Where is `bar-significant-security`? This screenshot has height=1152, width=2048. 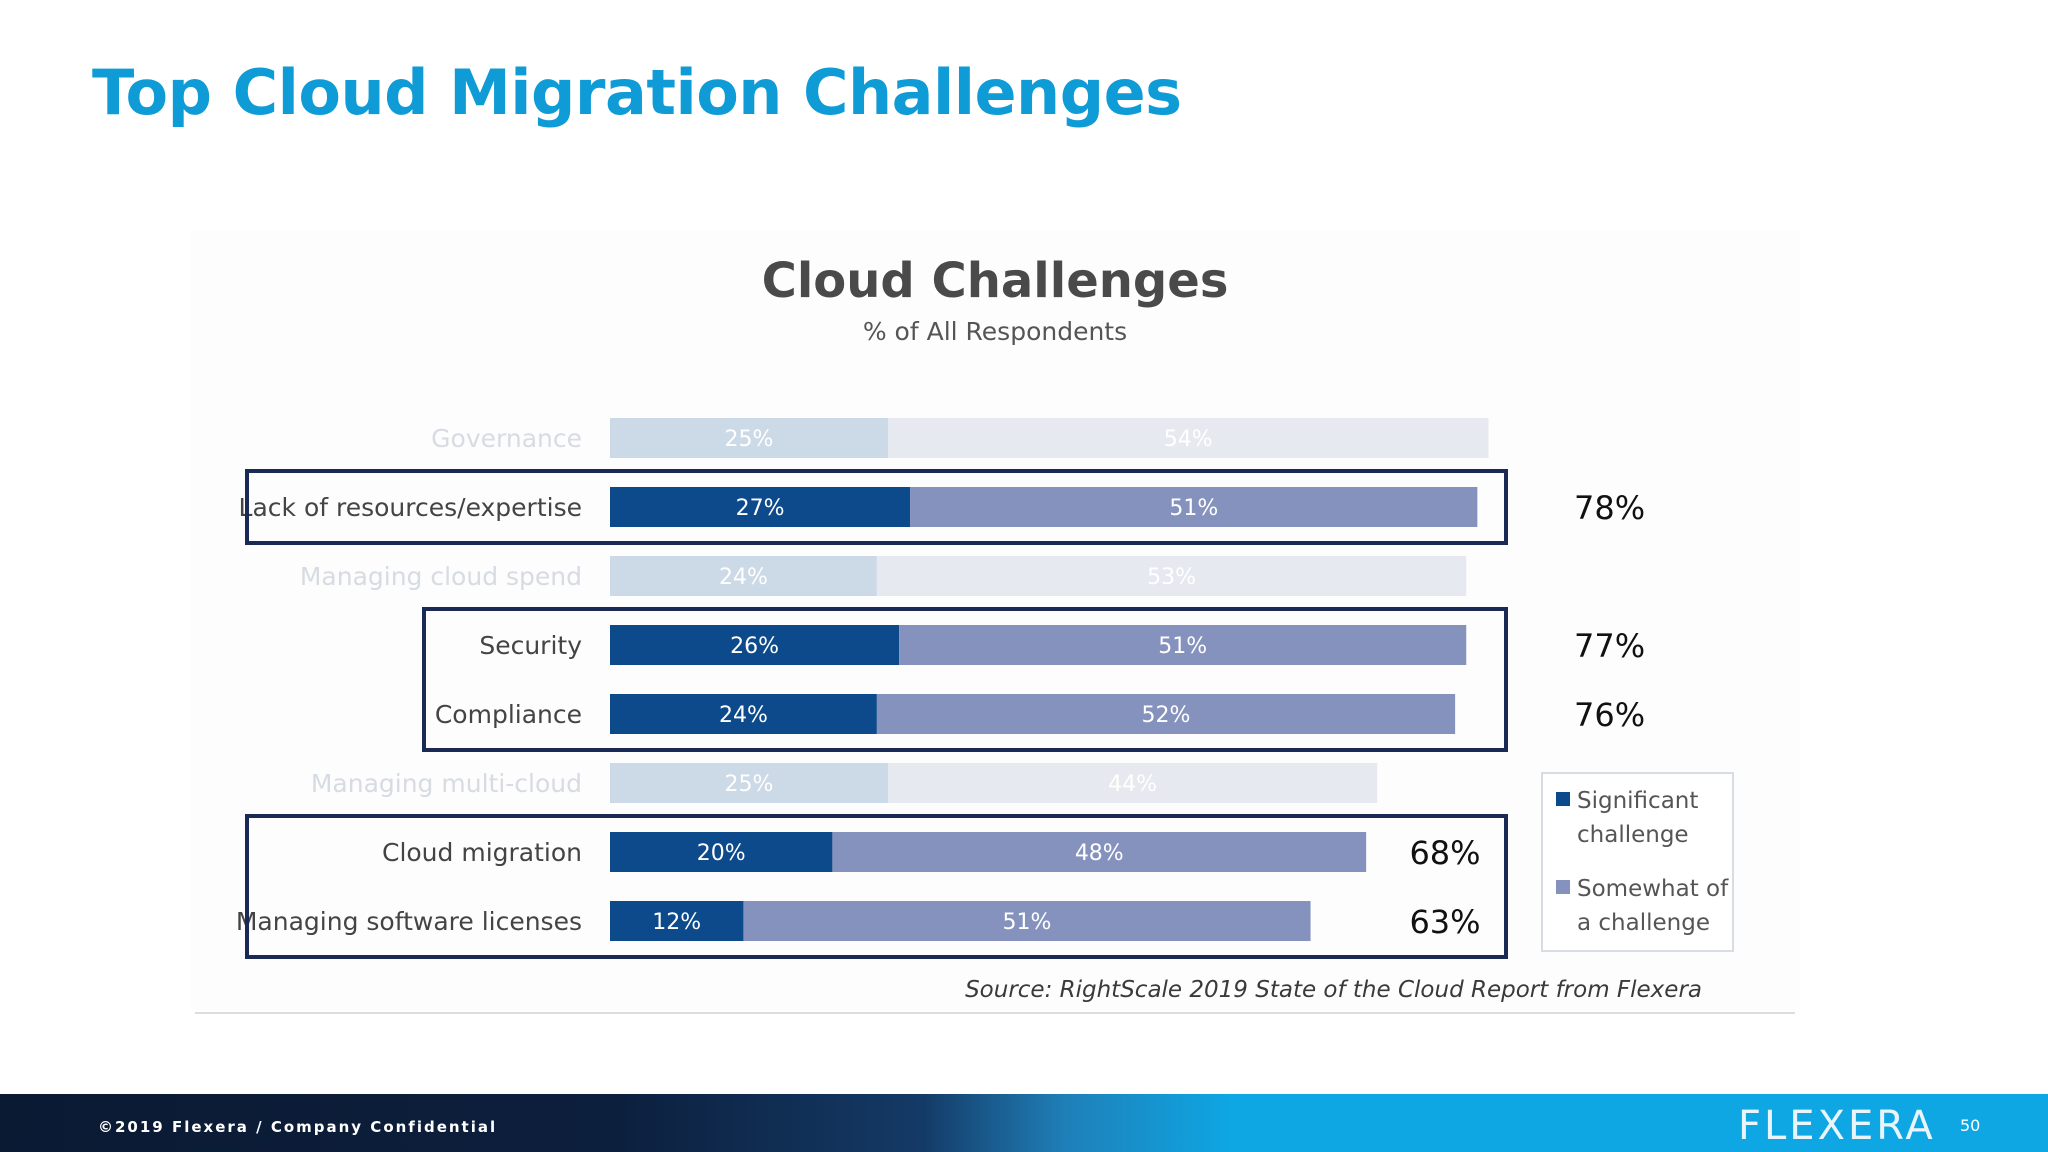 bar-significant-security is located at coordinates (755, 645).